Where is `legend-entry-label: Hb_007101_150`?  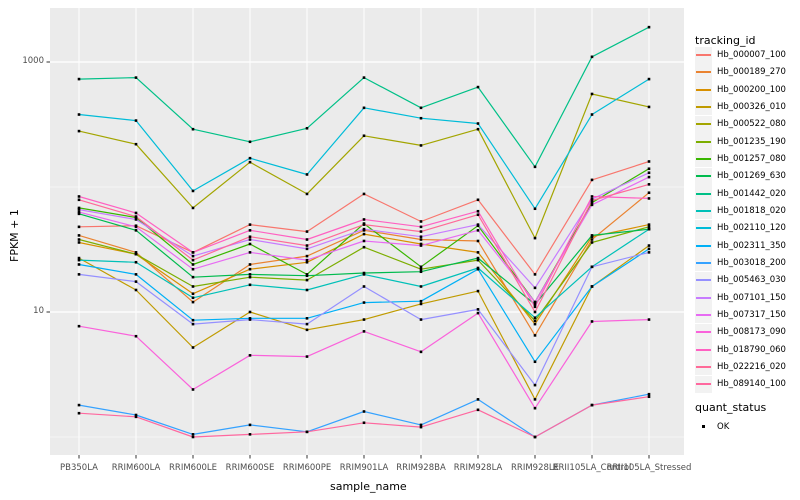
legend-entry-label: Hb_007101_150 is located at coordinates (751, 297).